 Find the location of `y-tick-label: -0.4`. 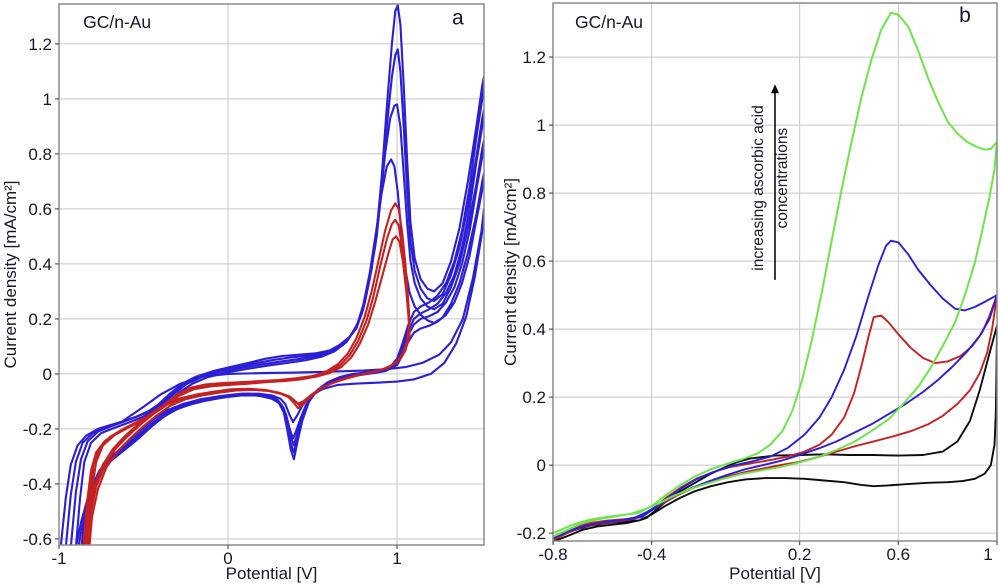

y-tick-label: -0.4 is located at coordinates (37, 484).